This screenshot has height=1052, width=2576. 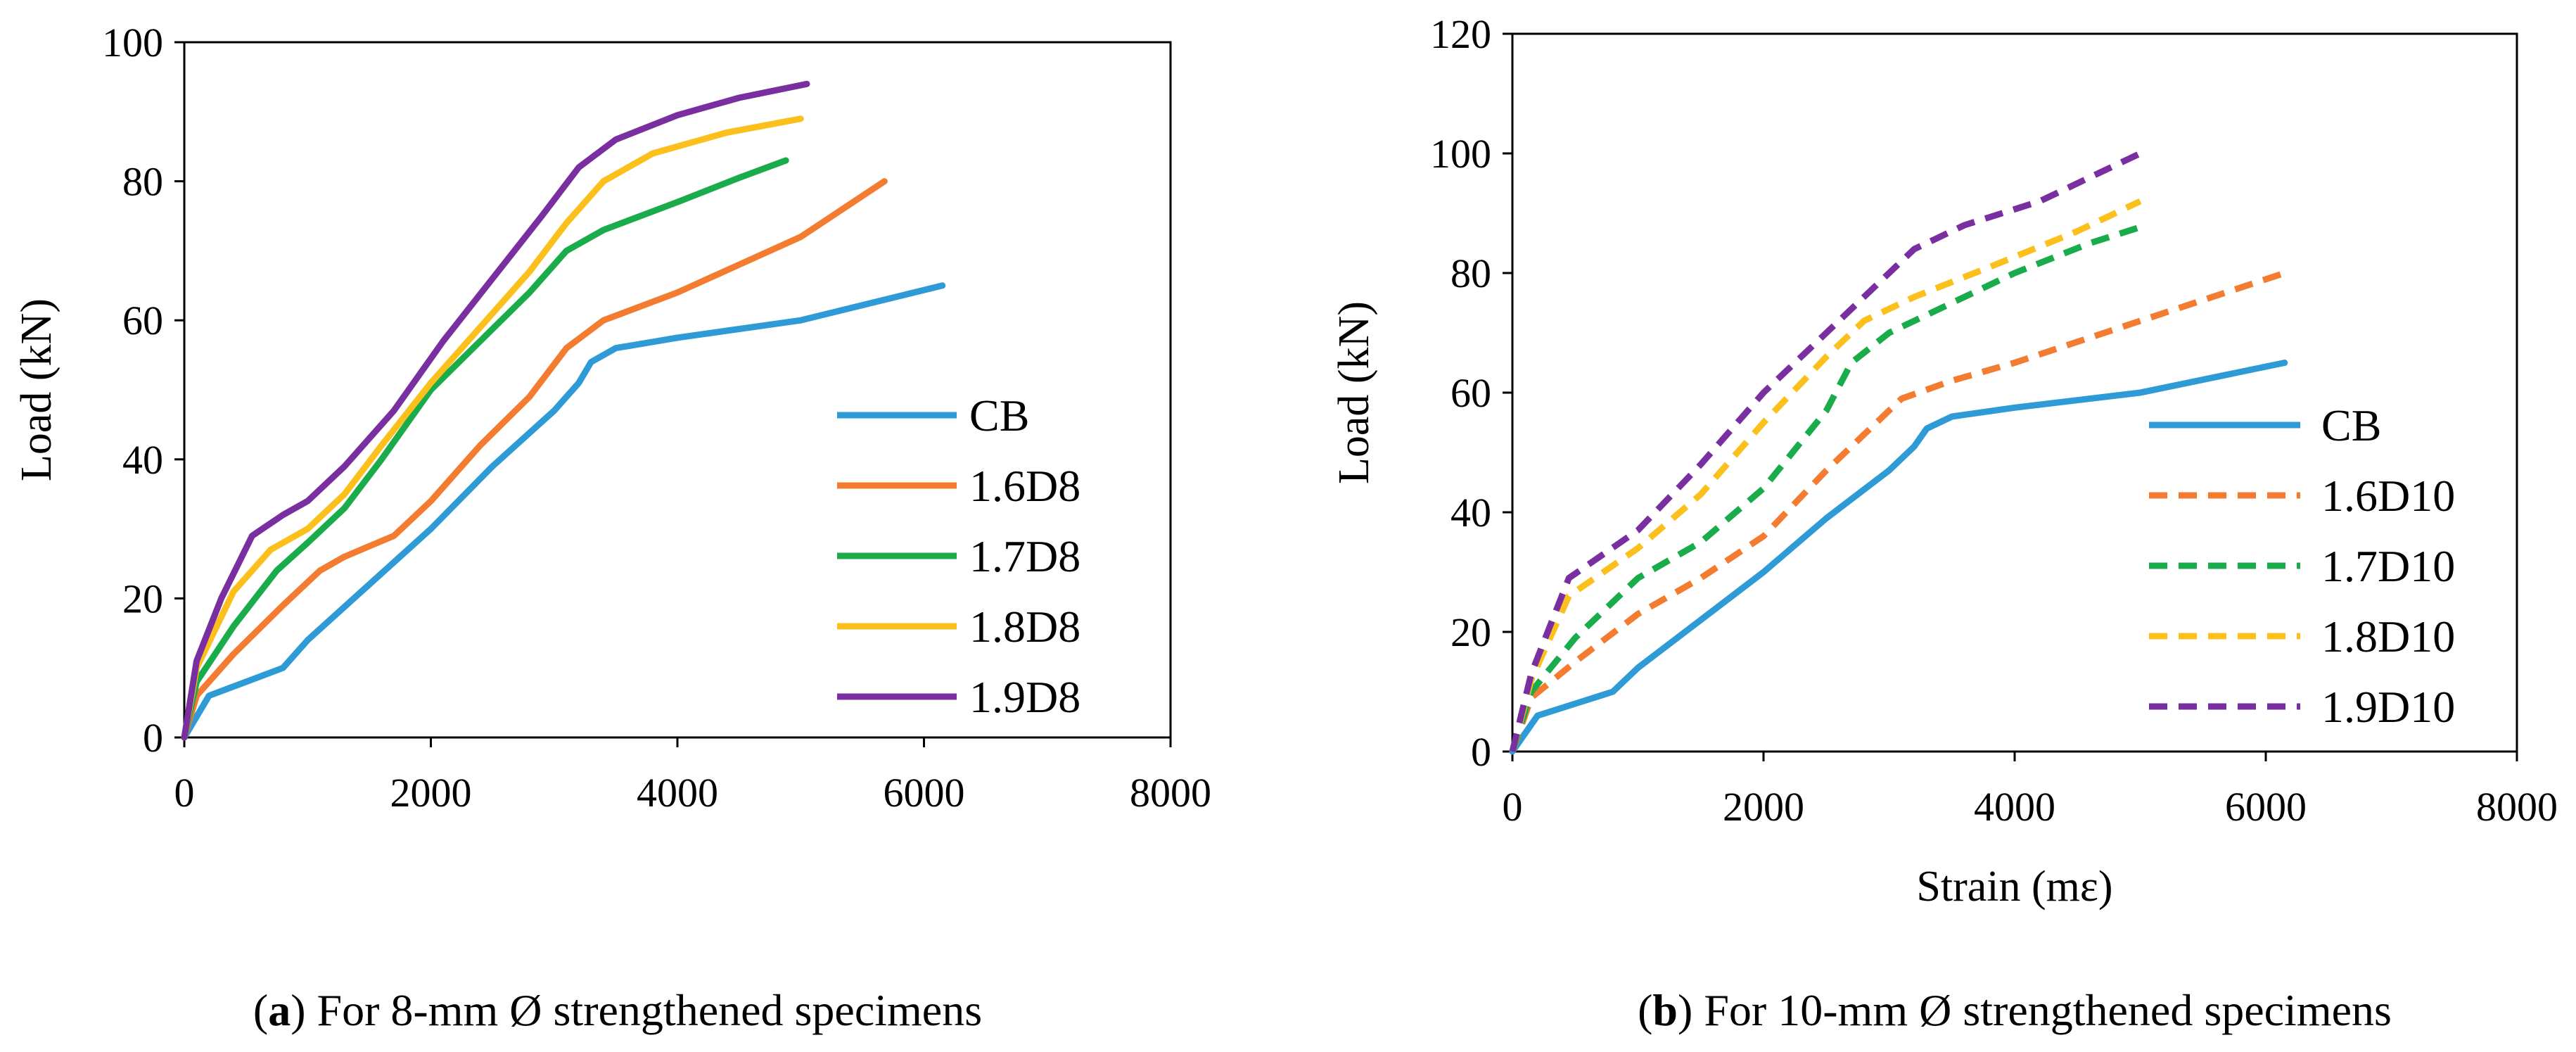 I want to click on panel-a-caption-text: For 8-mm Ø strengthened specimens, so click(x=644, y=1010).